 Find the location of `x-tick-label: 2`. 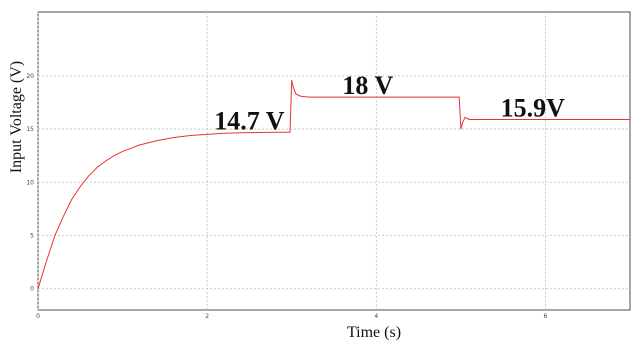

x-tick-label: 2 is located at coordinates (207, 316).